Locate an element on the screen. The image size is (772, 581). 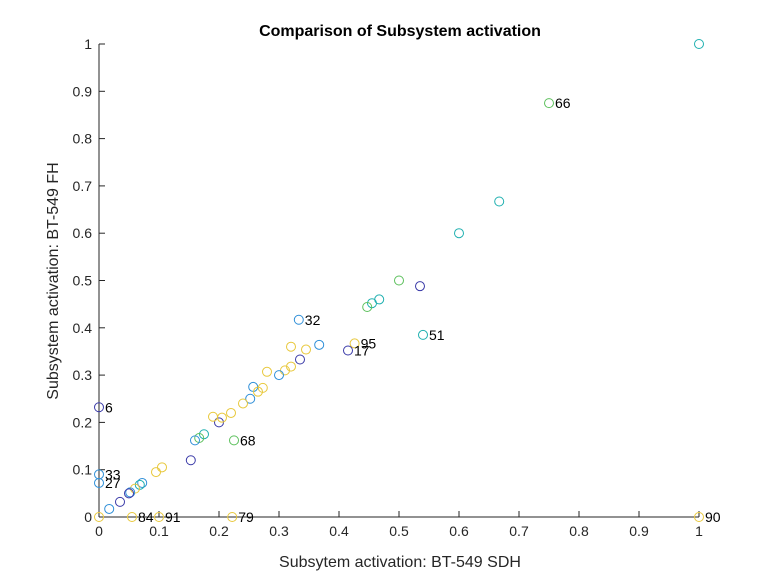
point-label: 51 is located at coordinates (437, 335).